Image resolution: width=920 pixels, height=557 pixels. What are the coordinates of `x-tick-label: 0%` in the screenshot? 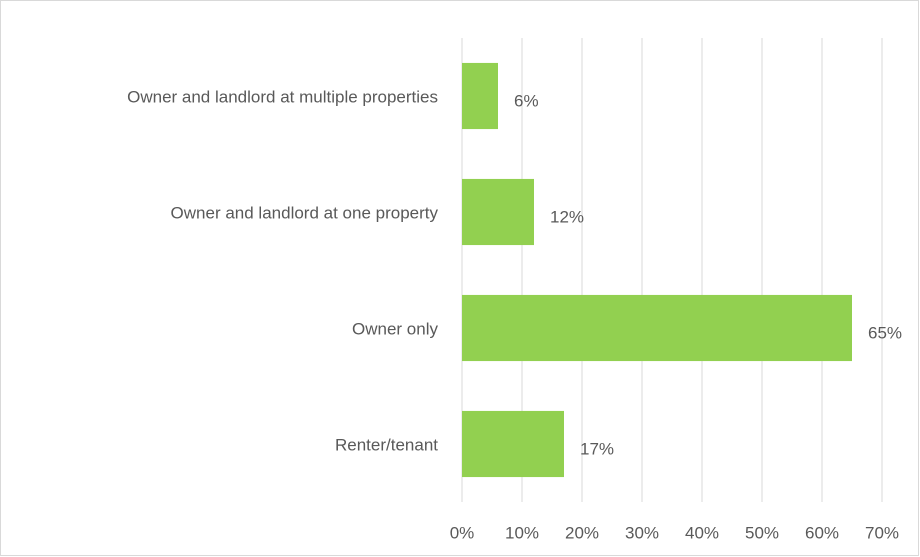 It's located at (462, 532).